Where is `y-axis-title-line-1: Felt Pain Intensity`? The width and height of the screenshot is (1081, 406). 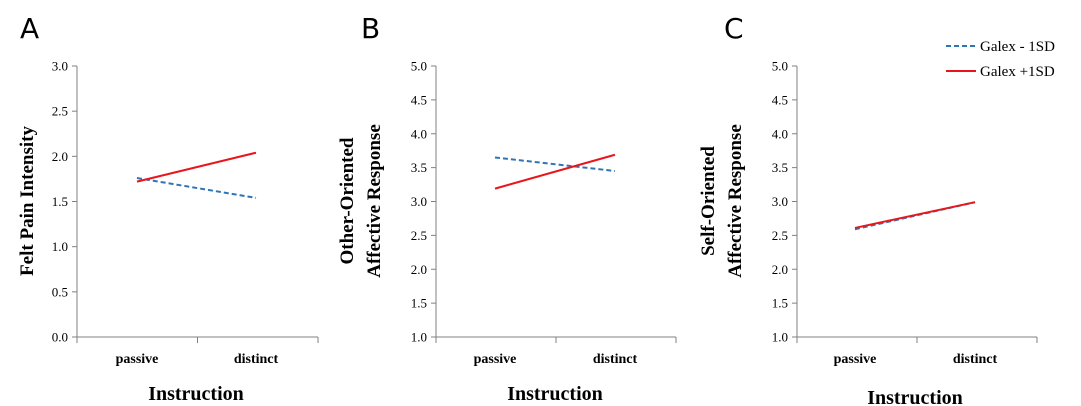 y-axis-title-line-1: Felt Pain Intensity is located at coordinates (27, 201).